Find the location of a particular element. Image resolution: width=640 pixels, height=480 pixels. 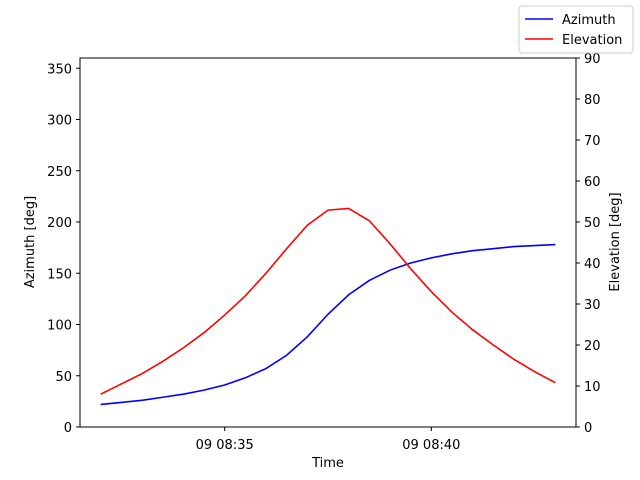

right-tick-label: 0 is located at coordinates (588, 428).